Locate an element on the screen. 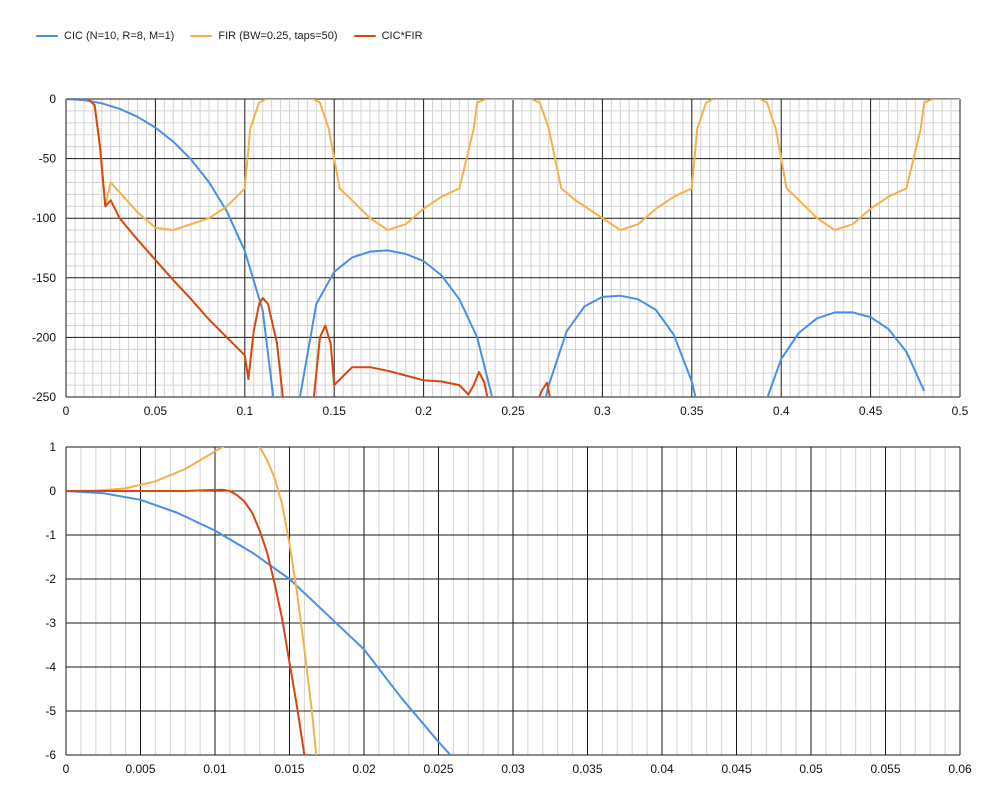  legend-swatch-fir is located at coordinates (201, 36).